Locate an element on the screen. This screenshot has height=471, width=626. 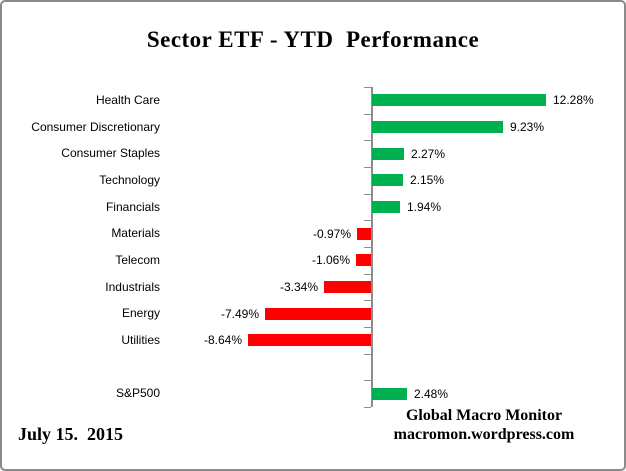
value-label: -3.34% is located at coordinates (298, 287).